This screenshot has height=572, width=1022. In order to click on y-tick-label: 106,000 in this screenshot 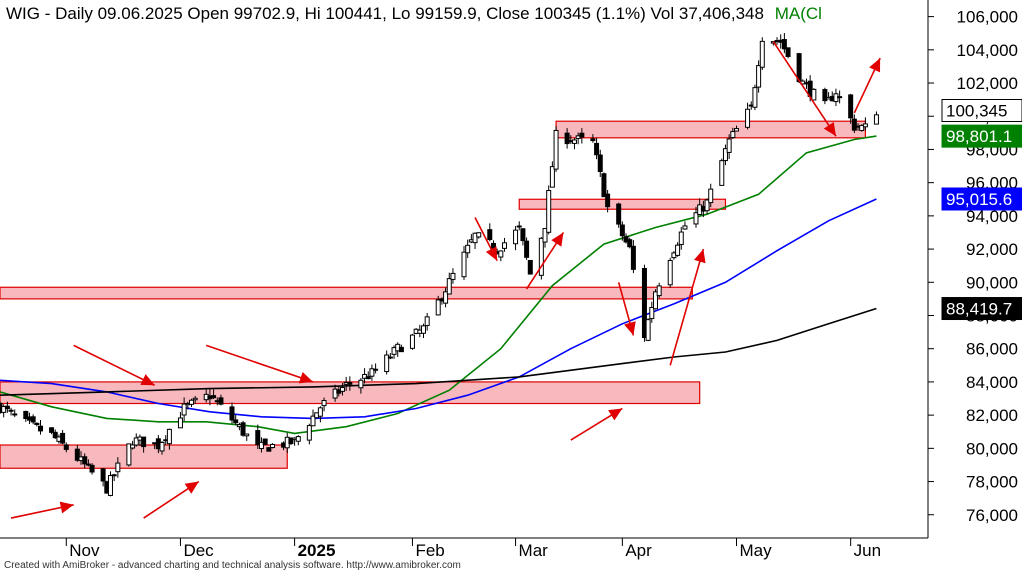, I will do `click(987, 17)`.